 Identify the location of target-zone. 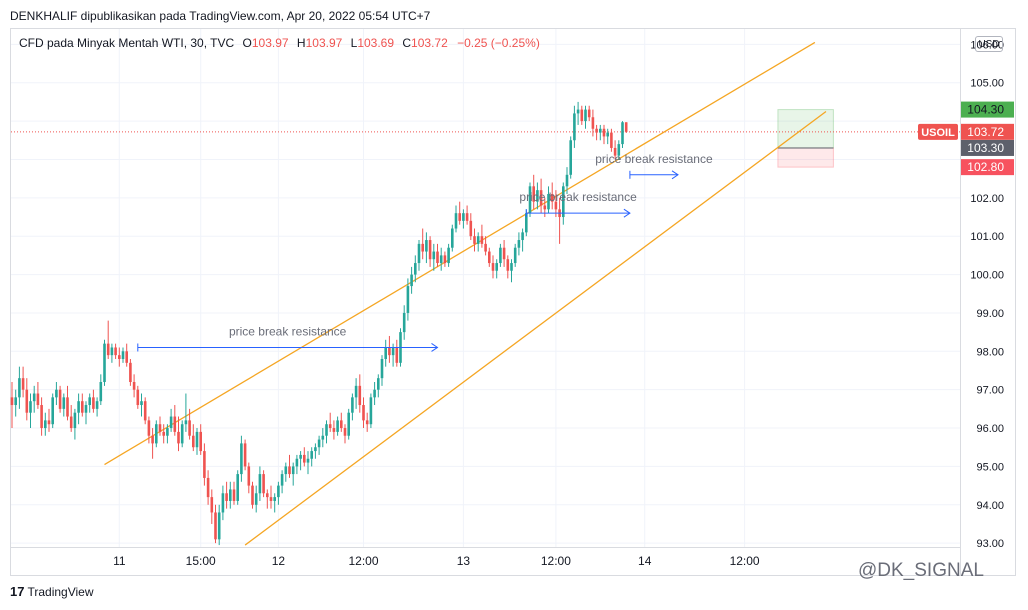
(805, 129).